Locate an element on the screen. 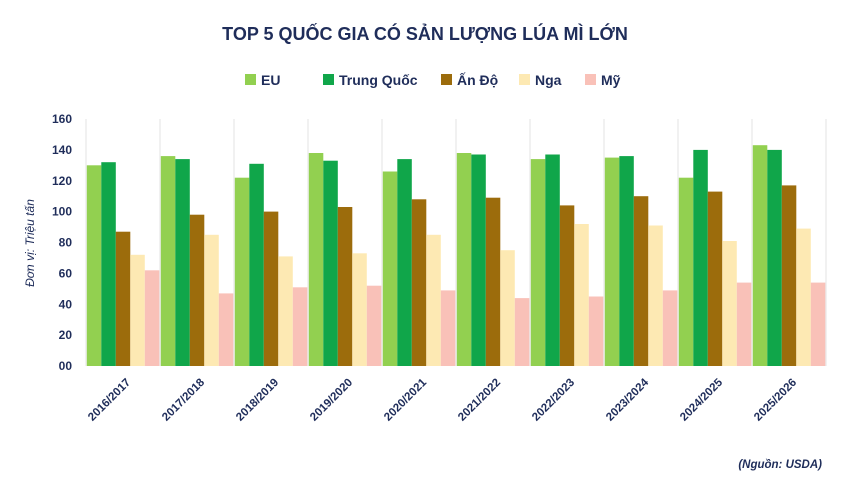 Image resolution: width=850 pixels, height=481 pixels. x-tick-label: 2019/2020 is located at coordinates (331, 400).